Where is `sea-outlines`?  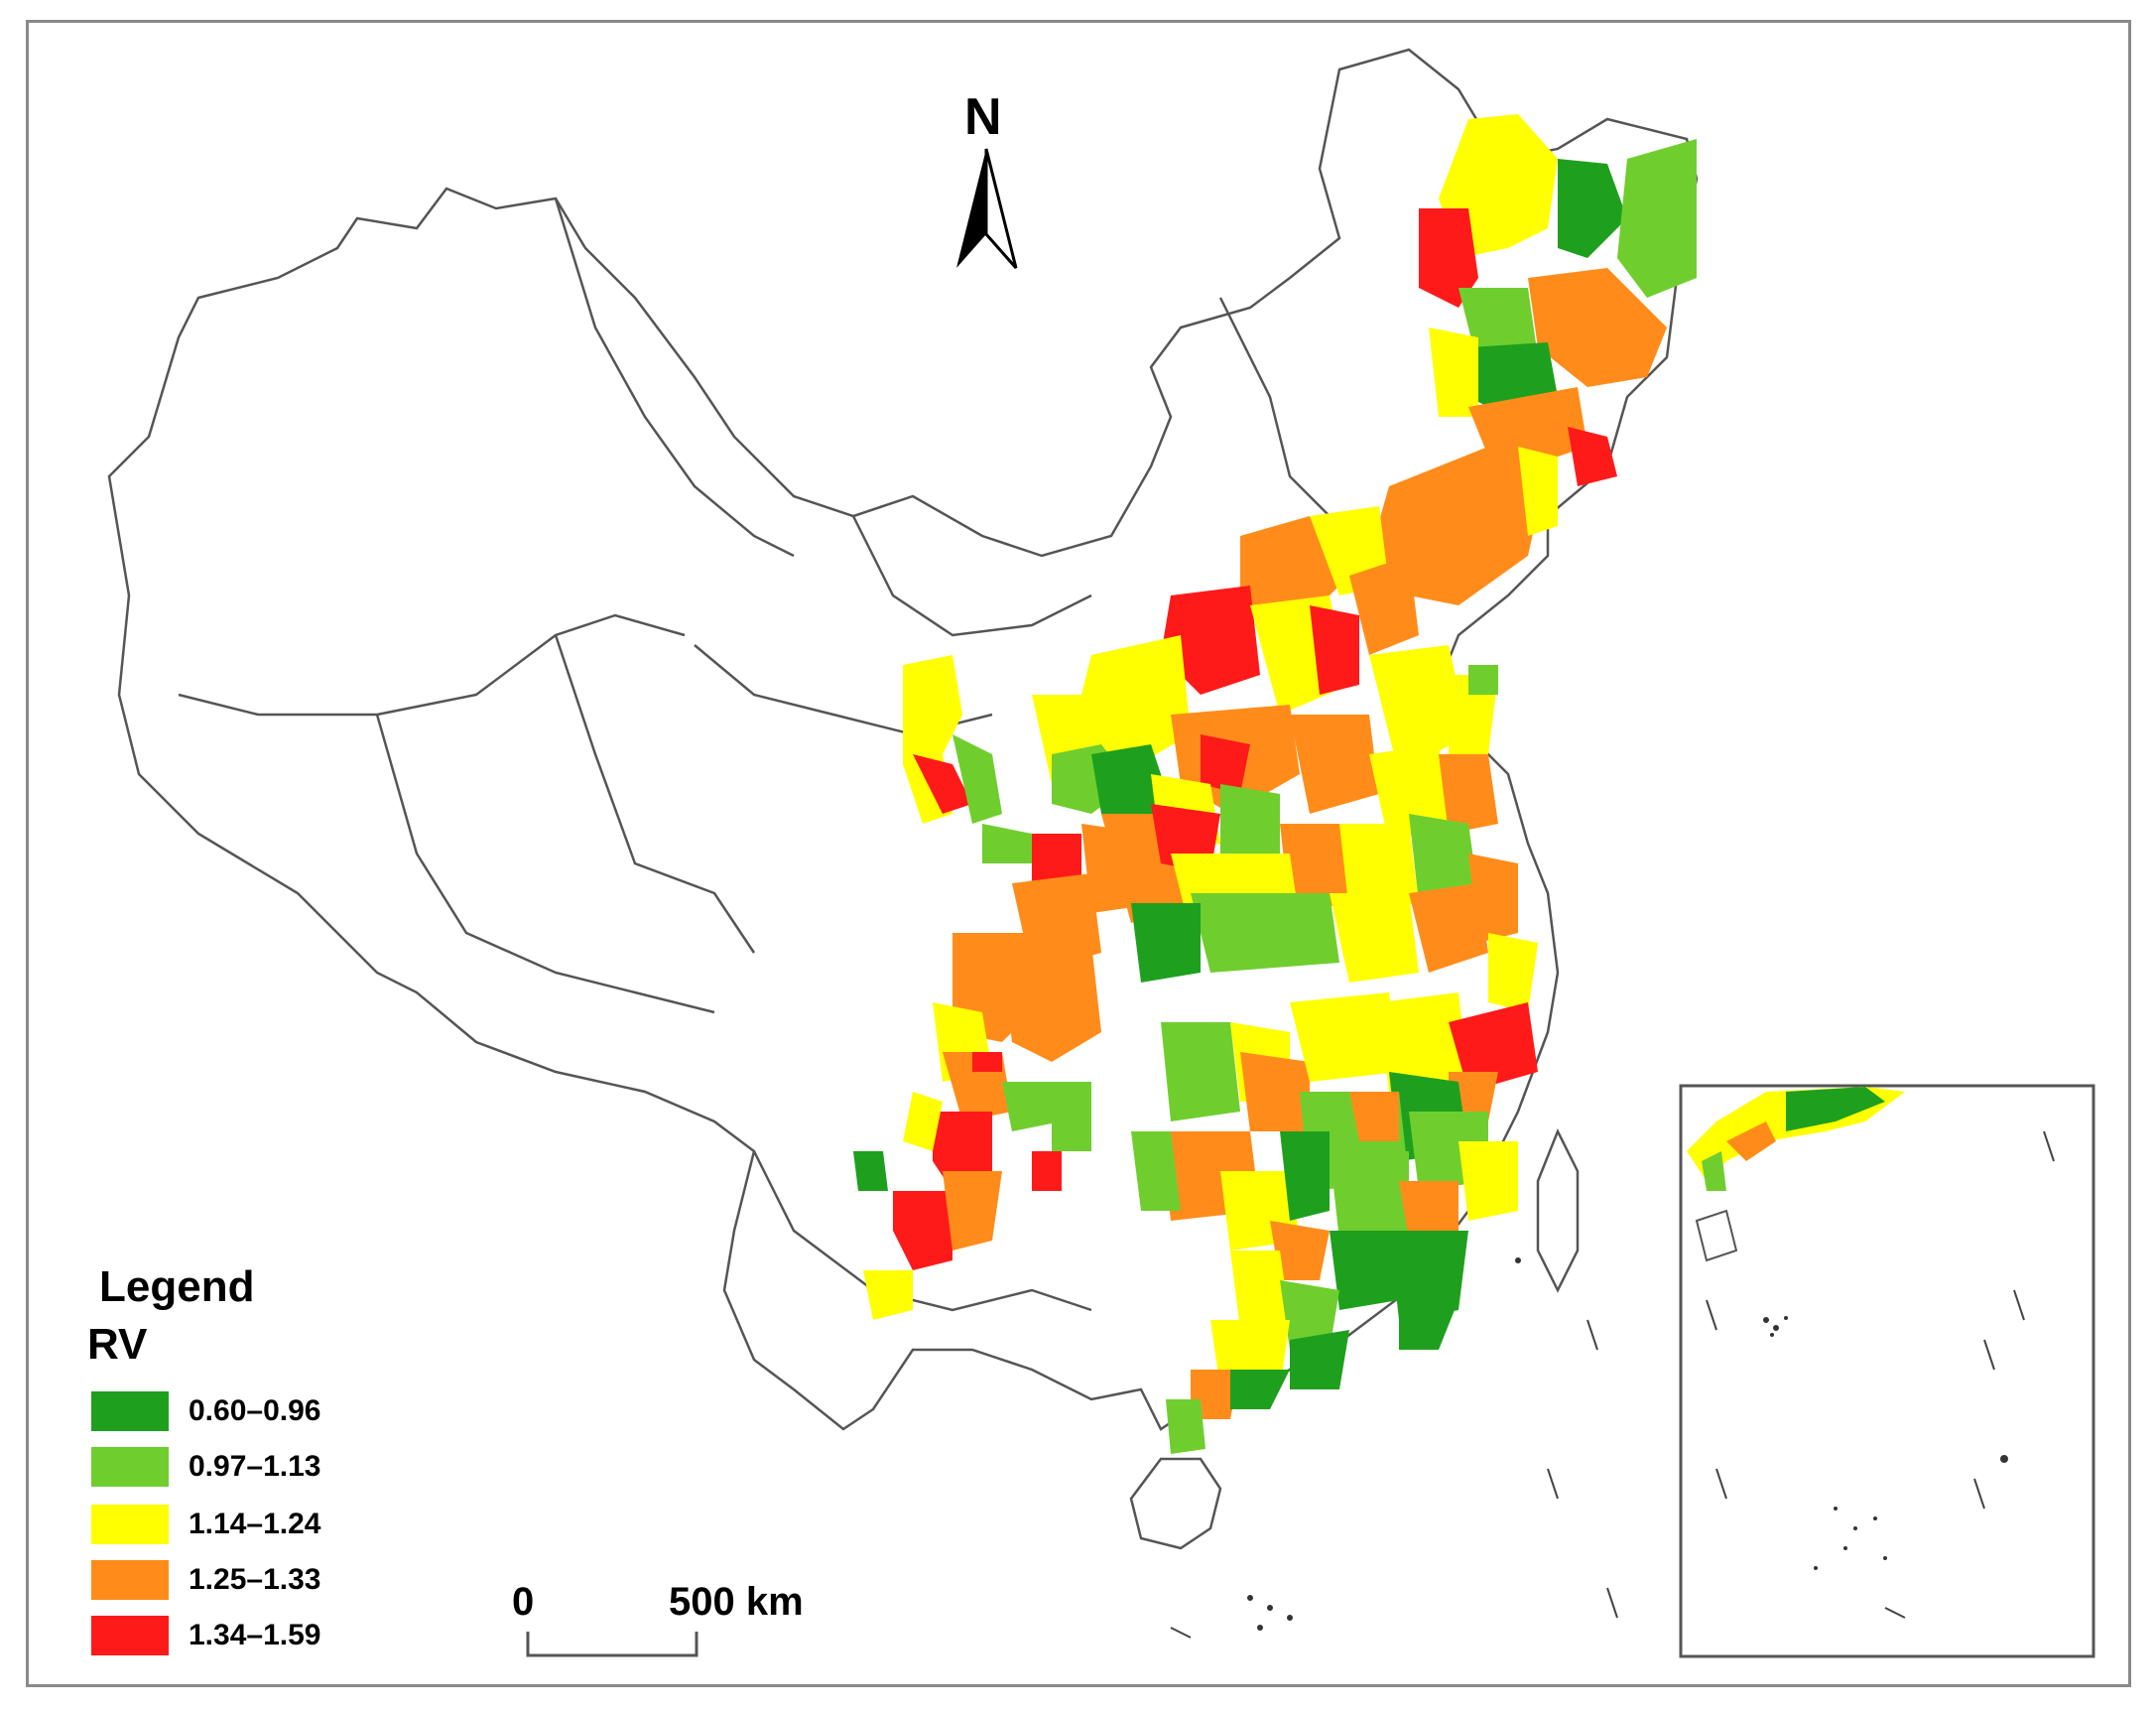
sea-outlines is located at coordinates (1394, 1479).